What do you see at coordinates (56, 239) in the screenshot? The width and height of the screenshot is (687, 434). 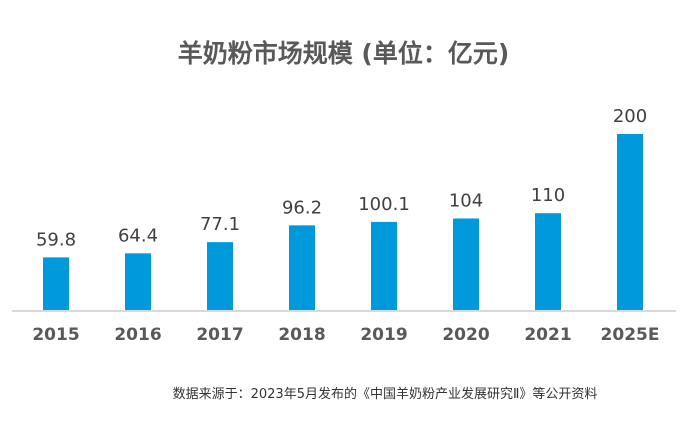 I see `data-label: 59.8` at bounding box center [56, 239].